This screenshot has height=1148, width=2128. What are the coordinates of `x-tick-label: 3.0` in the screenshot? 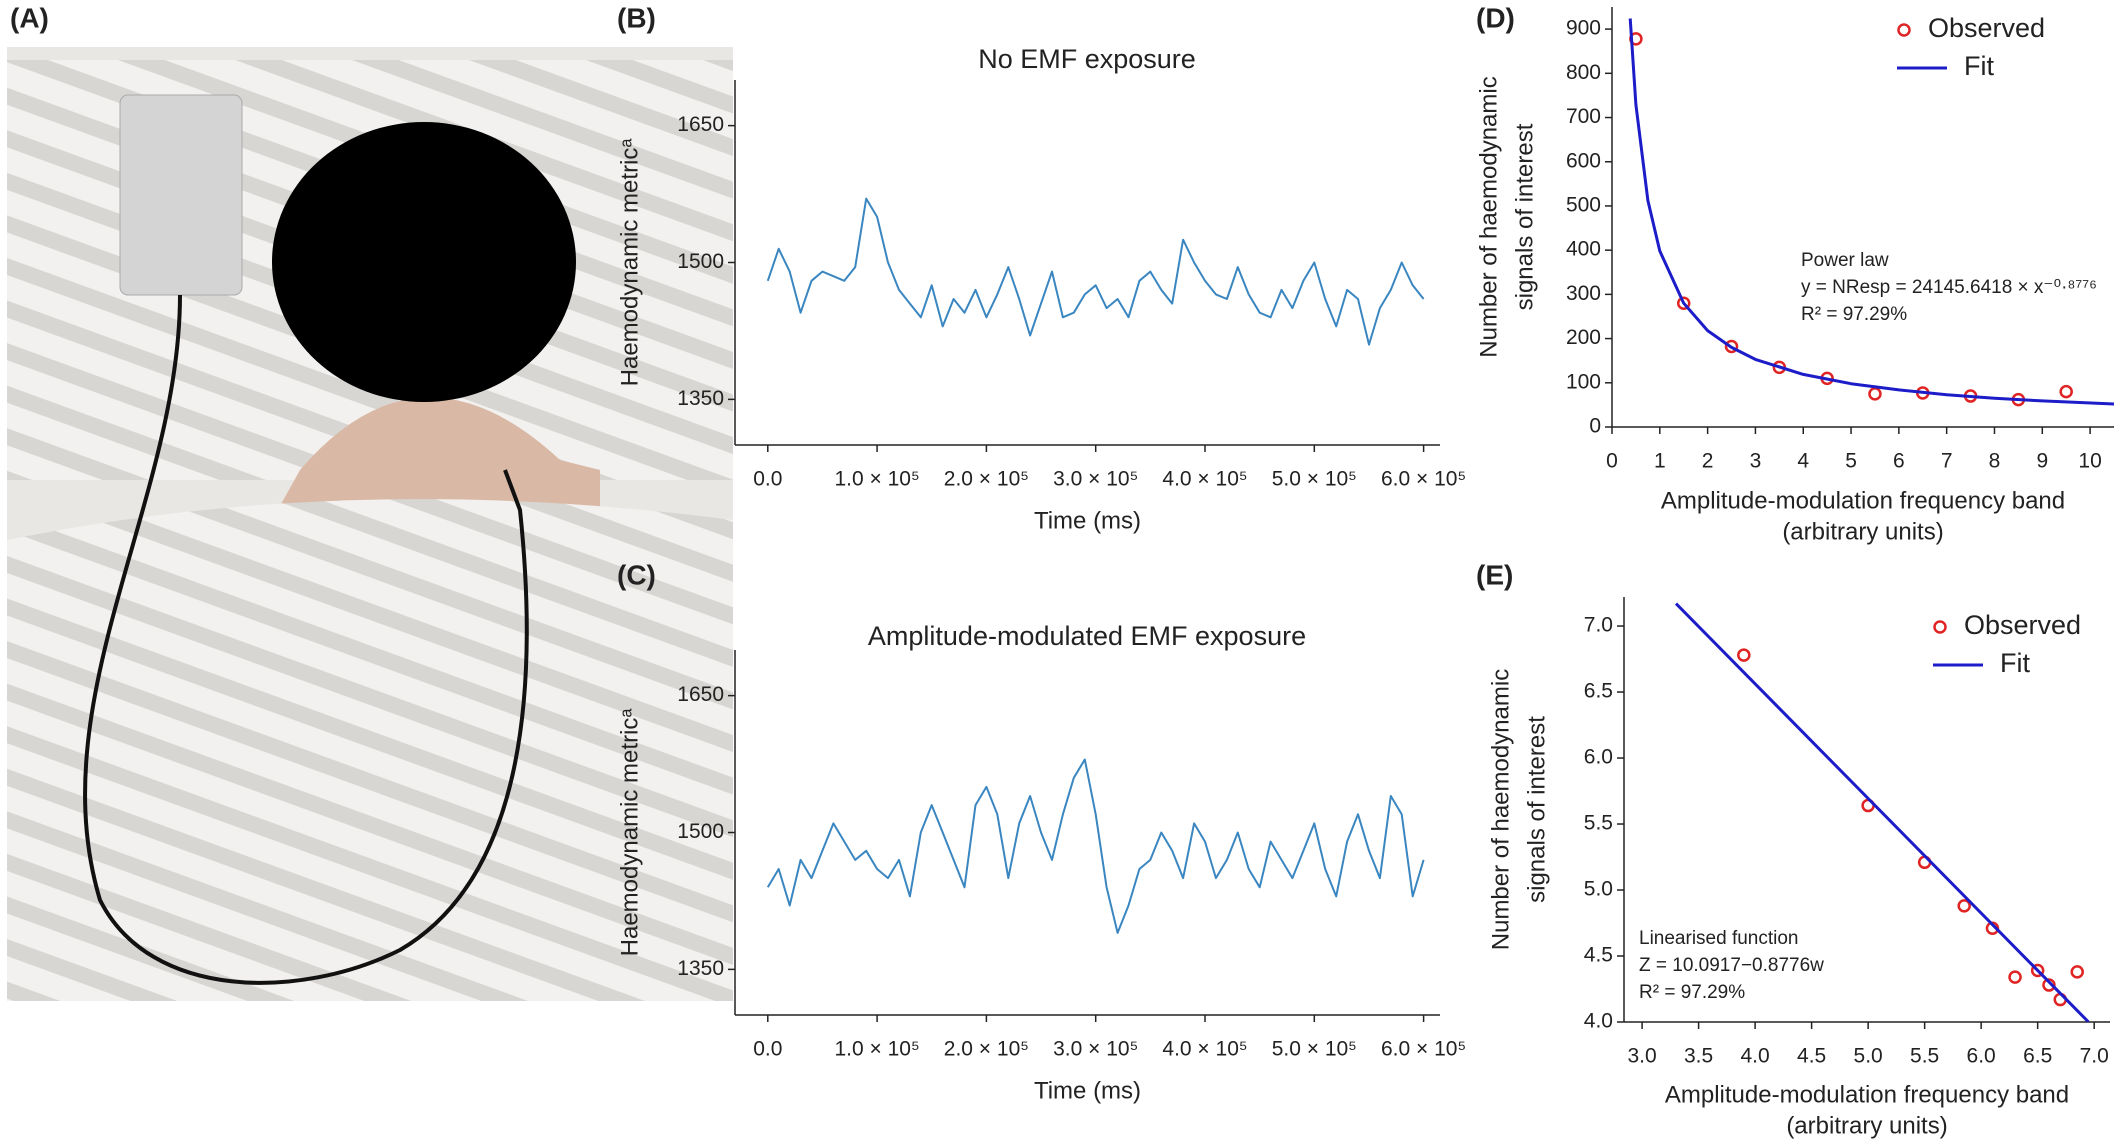 It's located at (1641, 1056).